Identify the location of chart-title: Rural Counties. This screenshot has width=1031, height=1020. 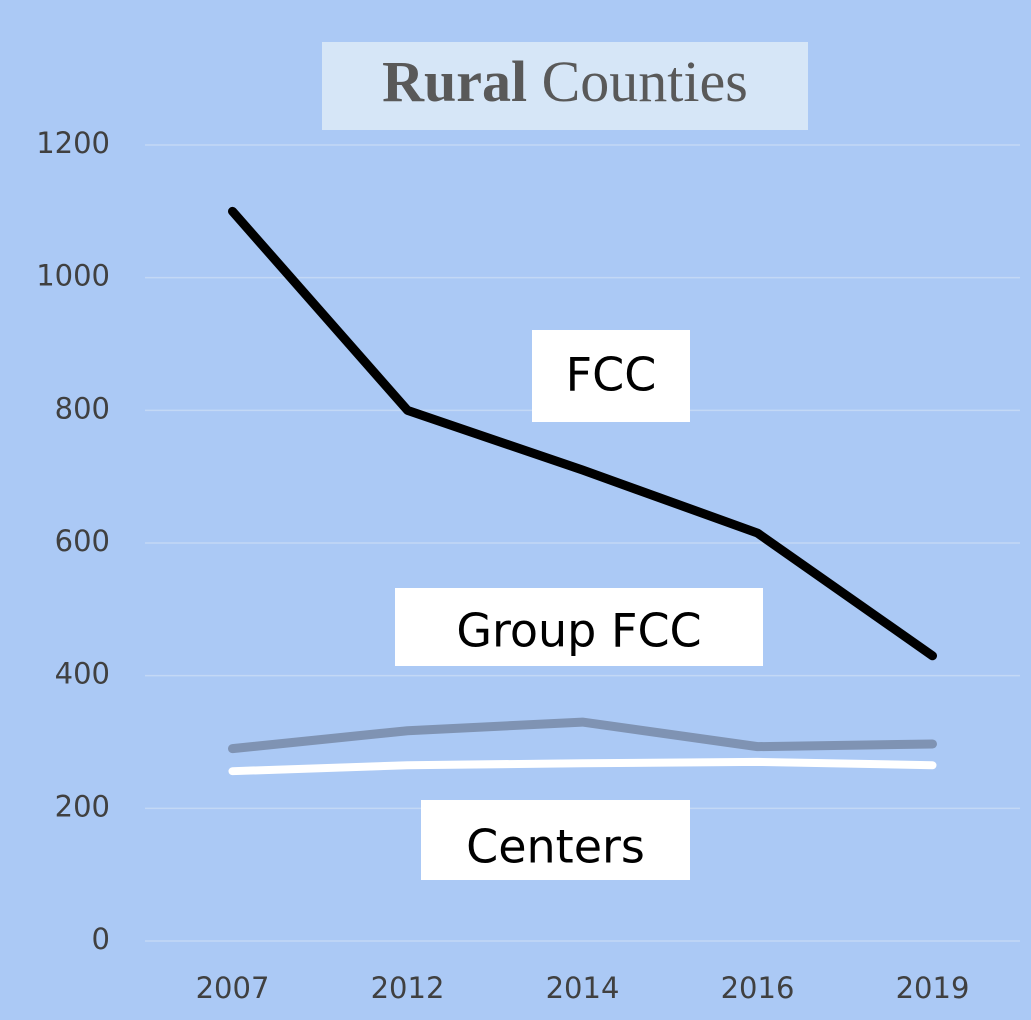
(565, 81).